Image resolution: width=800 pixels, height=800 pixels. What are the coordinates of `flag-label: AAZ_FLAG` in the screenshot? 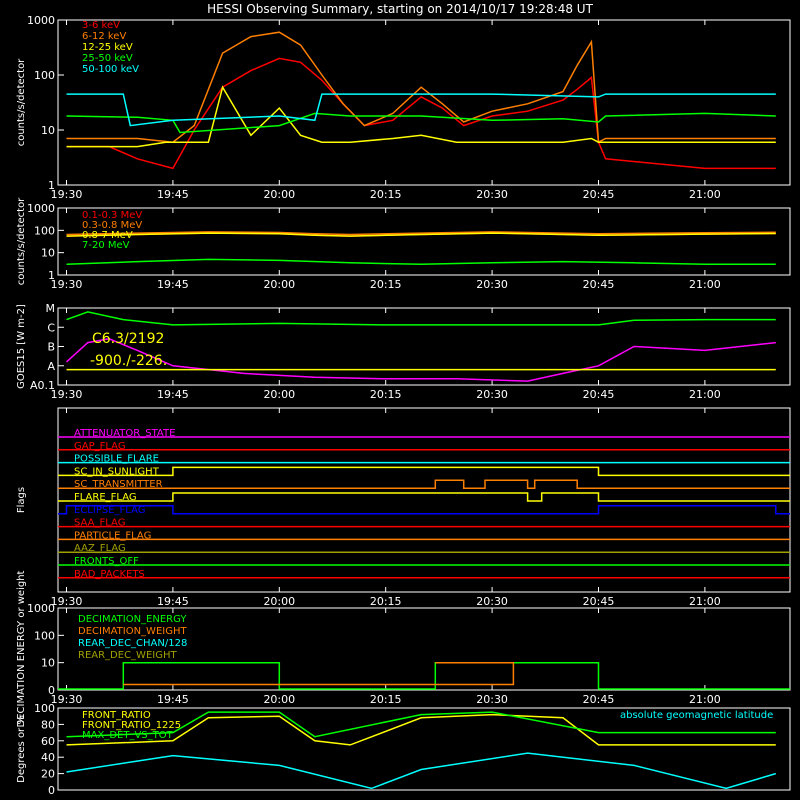 It's located at (100, 548).